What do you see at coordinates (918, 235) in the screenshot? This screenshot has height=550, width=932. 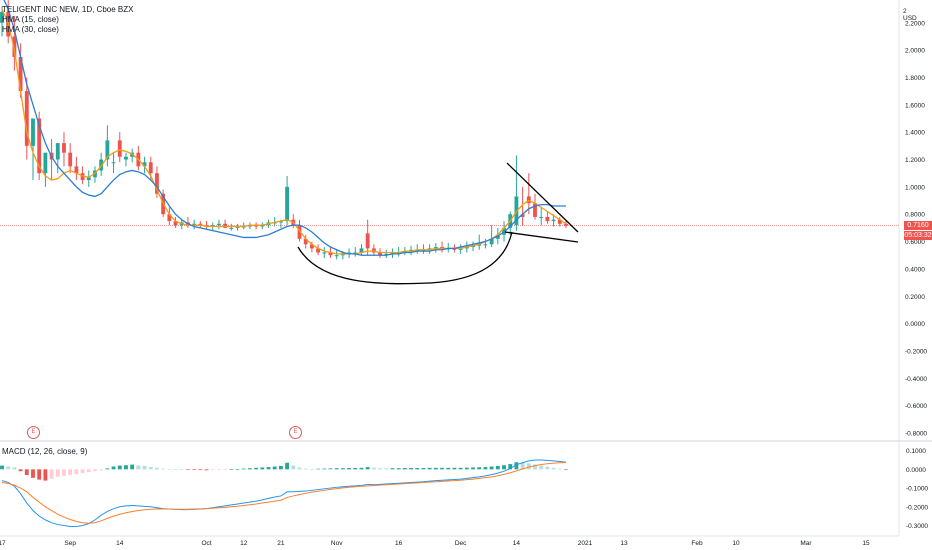 I see `countdown-label: 05:03:32` at bounding box center [918, 235].